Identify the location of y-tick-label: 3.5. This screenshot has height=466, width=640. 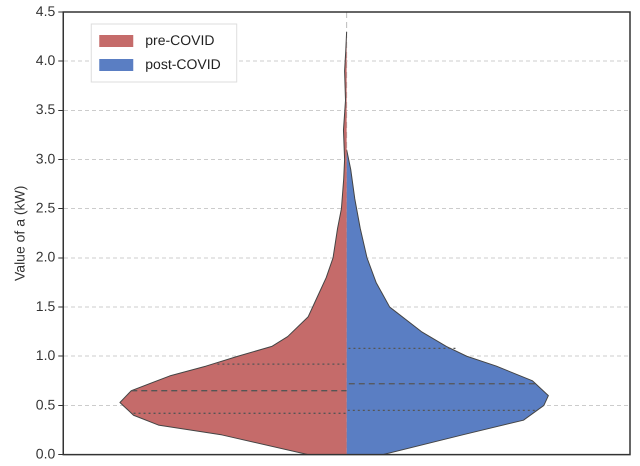
(46, 109).